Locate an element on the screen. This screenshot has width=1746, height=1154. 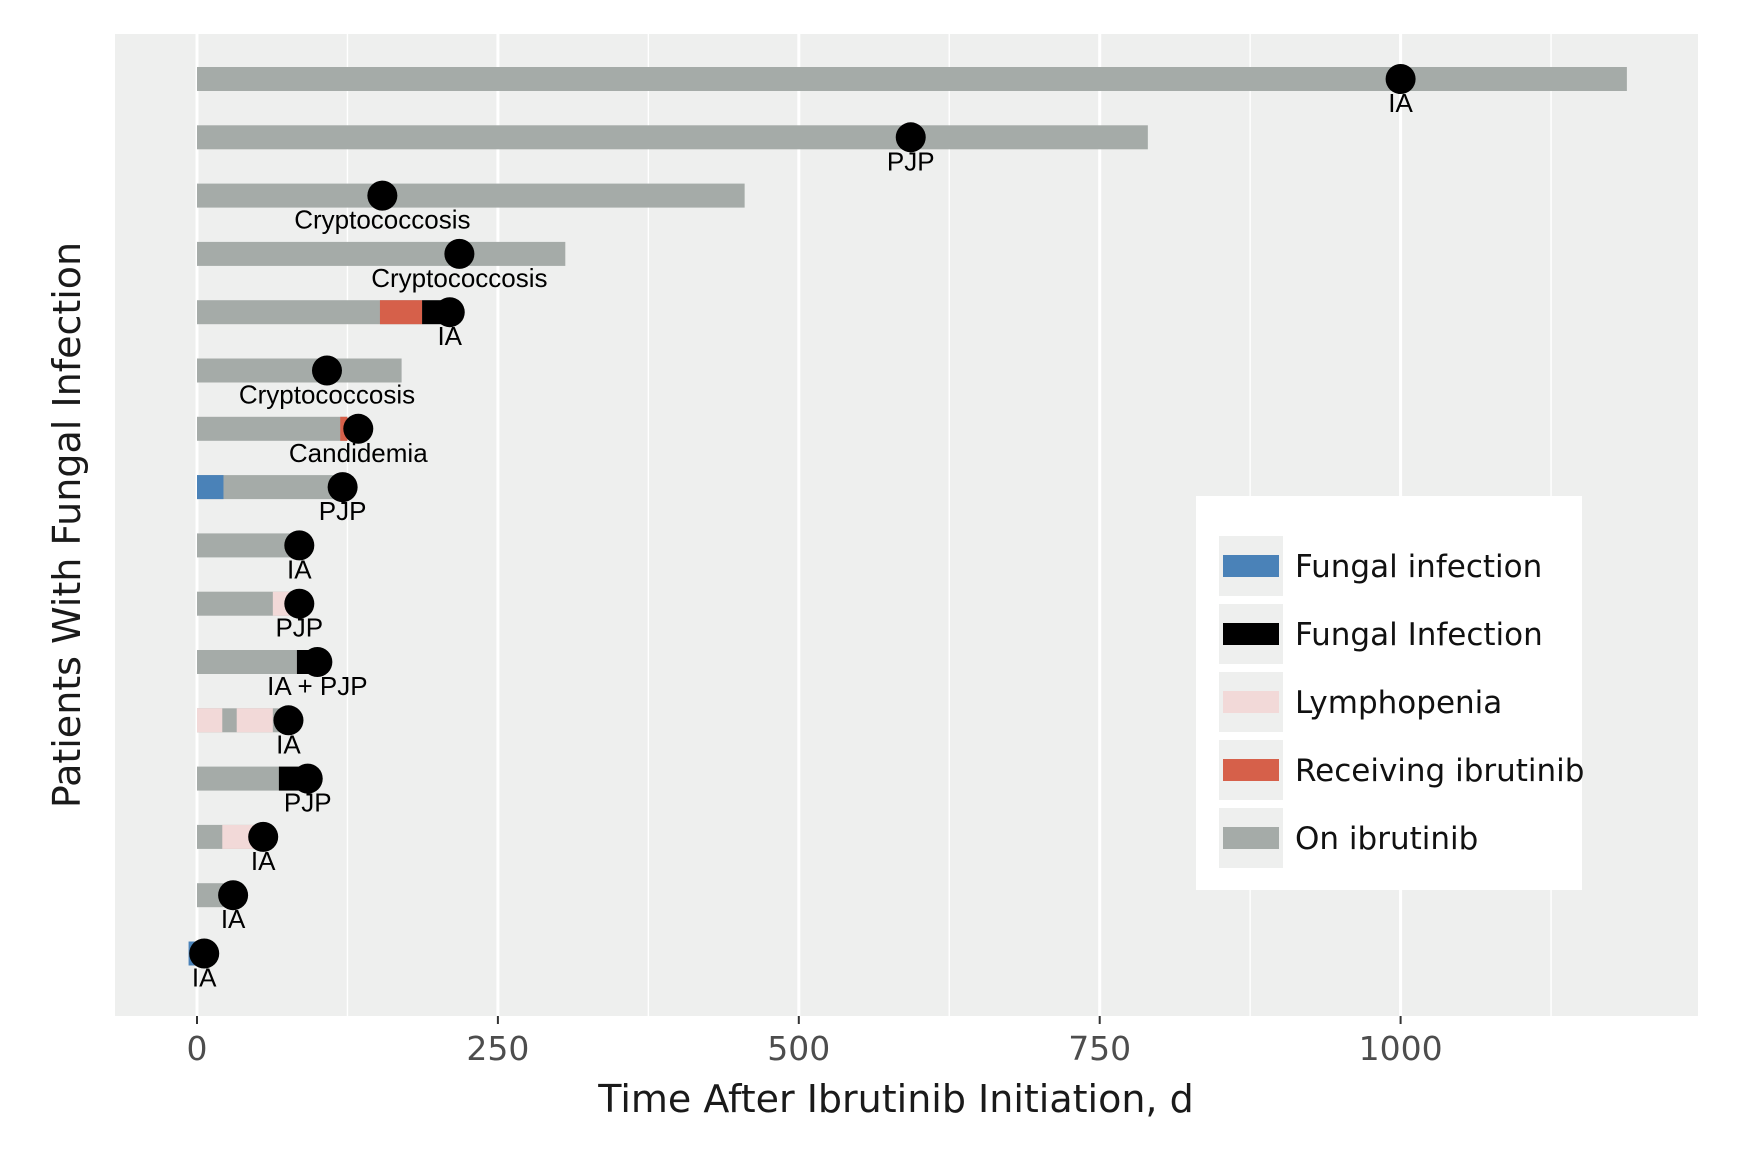
fungal-infection-before-segment is located at coordinates (210, 487).